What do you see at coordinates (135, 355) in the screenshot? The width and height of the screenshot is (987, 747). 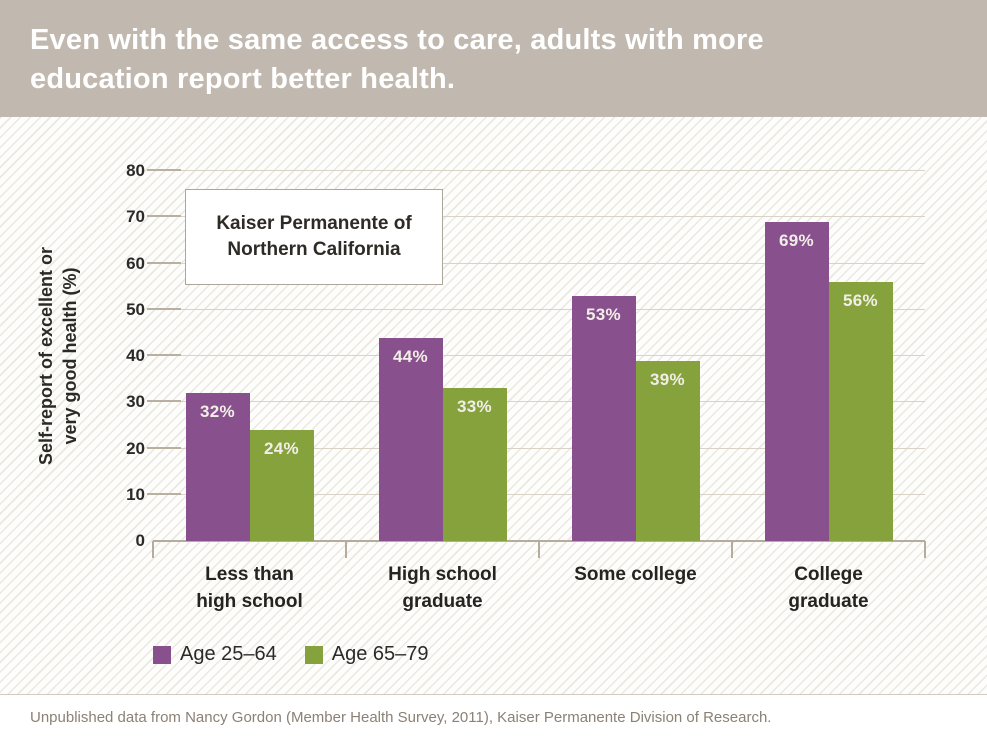 I see `y-tick-label: 40` at bounding box center [135, 355].